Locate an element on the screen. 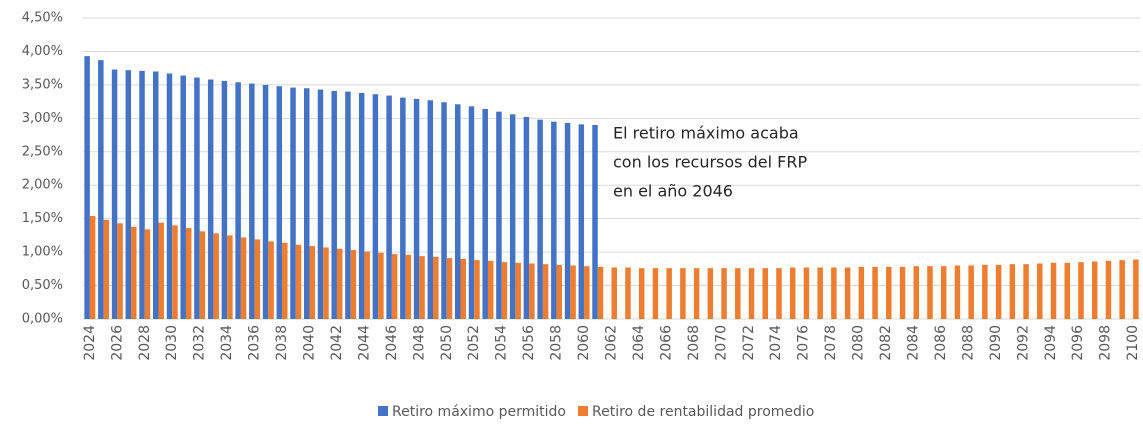 This screenshot has width=1143, height=427. x-tick-label: 2074 is located at coordinates (776, 343).